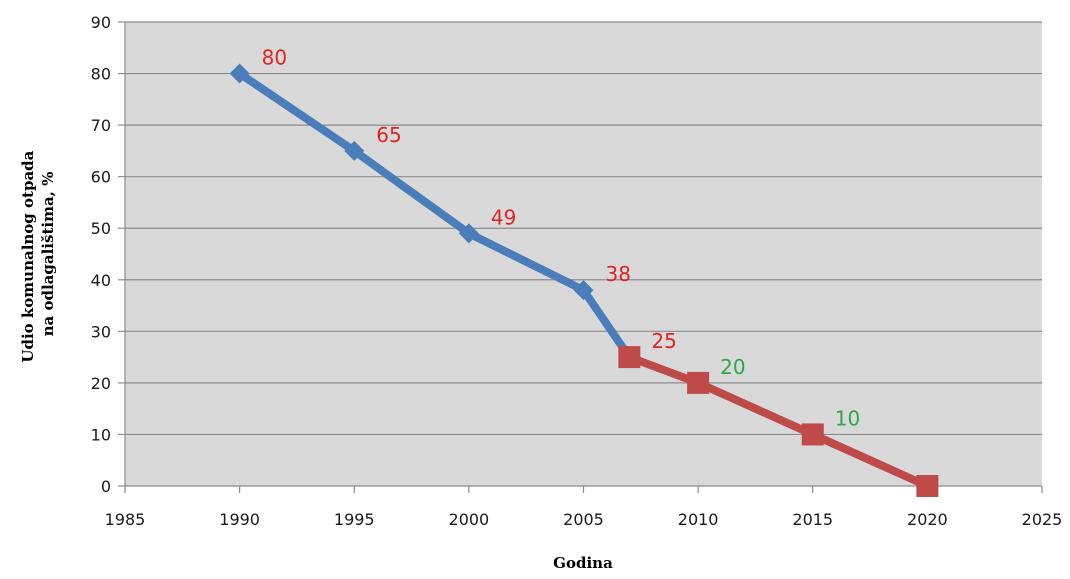  Describe the element at coordinates (812, 519) in the screenshot. I see `x-tick-label-2015: 2015` at that location.